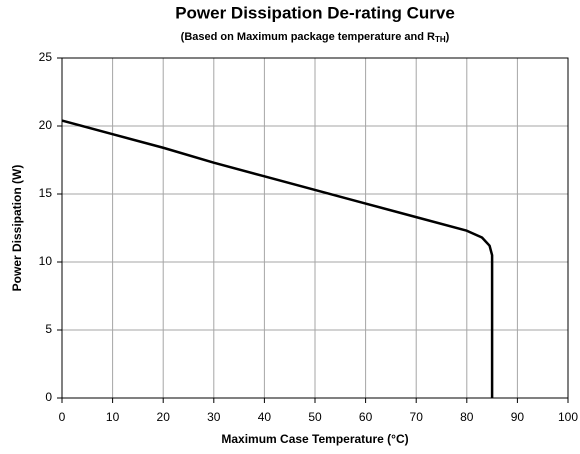 The image size is (580, 454). What do you see at coordinates (48, 329) in the screenshot?
I see `y-tick-label: 5` at bounding box center [48, 329].